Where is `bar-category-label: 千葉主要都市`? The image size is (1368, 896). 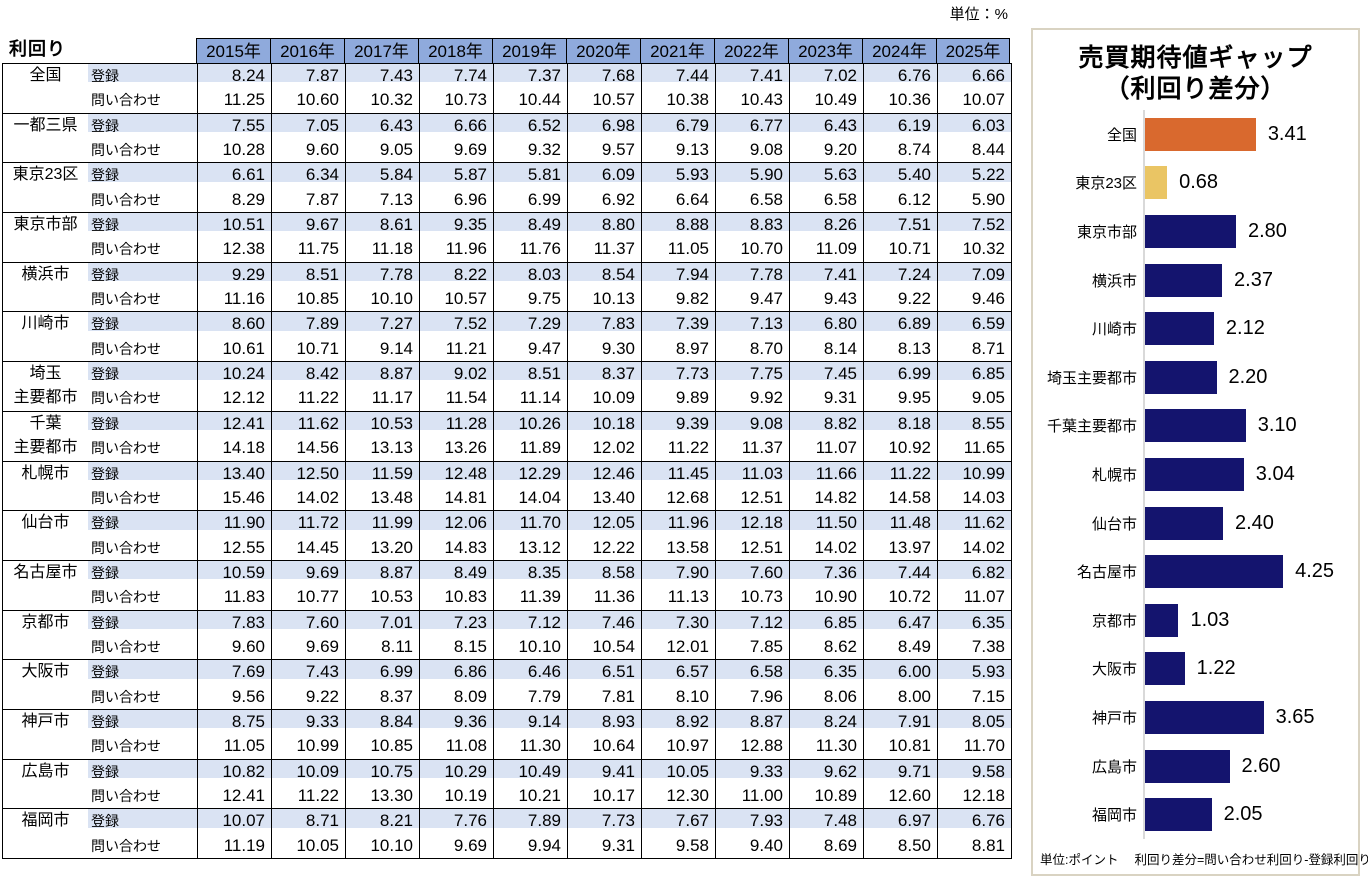 bar-category-label: 千葉主要都市 is located at coordinates (1091, 427).